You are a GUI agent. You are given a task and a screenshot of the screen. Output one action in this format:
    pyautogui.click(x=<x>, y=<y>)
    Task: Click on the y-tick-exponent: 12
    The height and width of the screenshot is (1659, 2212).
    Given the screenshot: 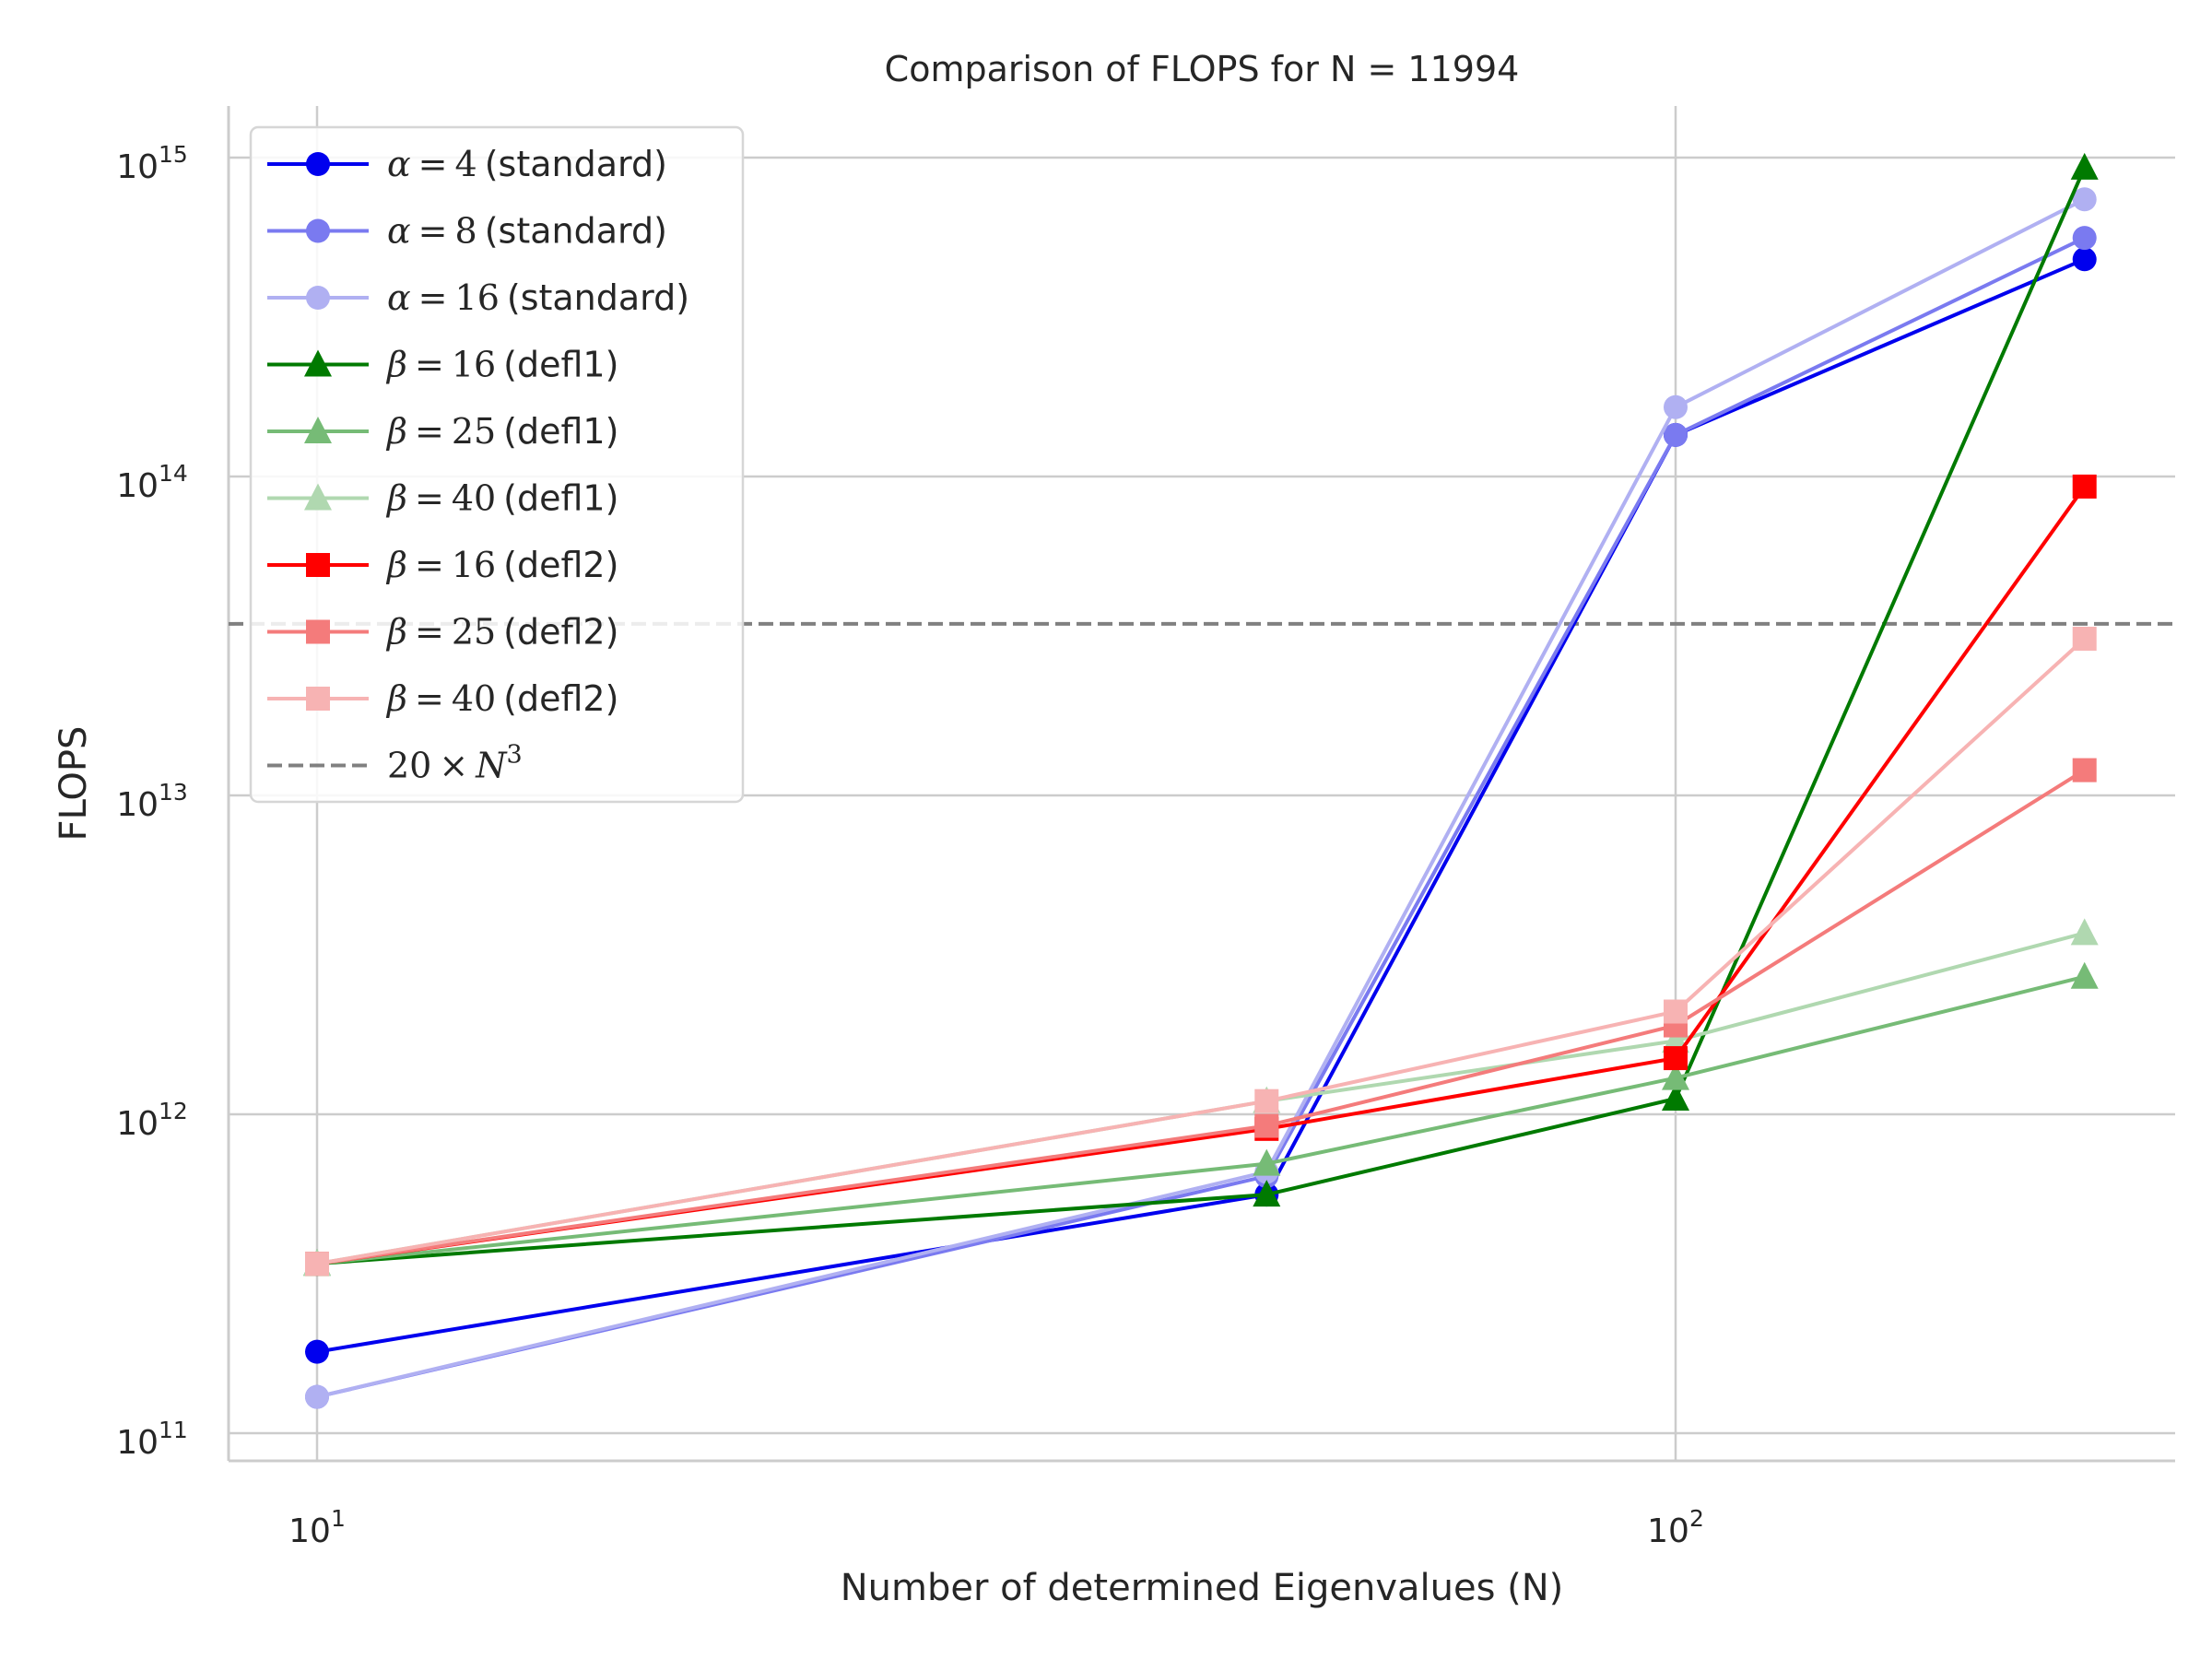 What is the action you would take?
    pyautogui.click(x=173, y=1111)
    